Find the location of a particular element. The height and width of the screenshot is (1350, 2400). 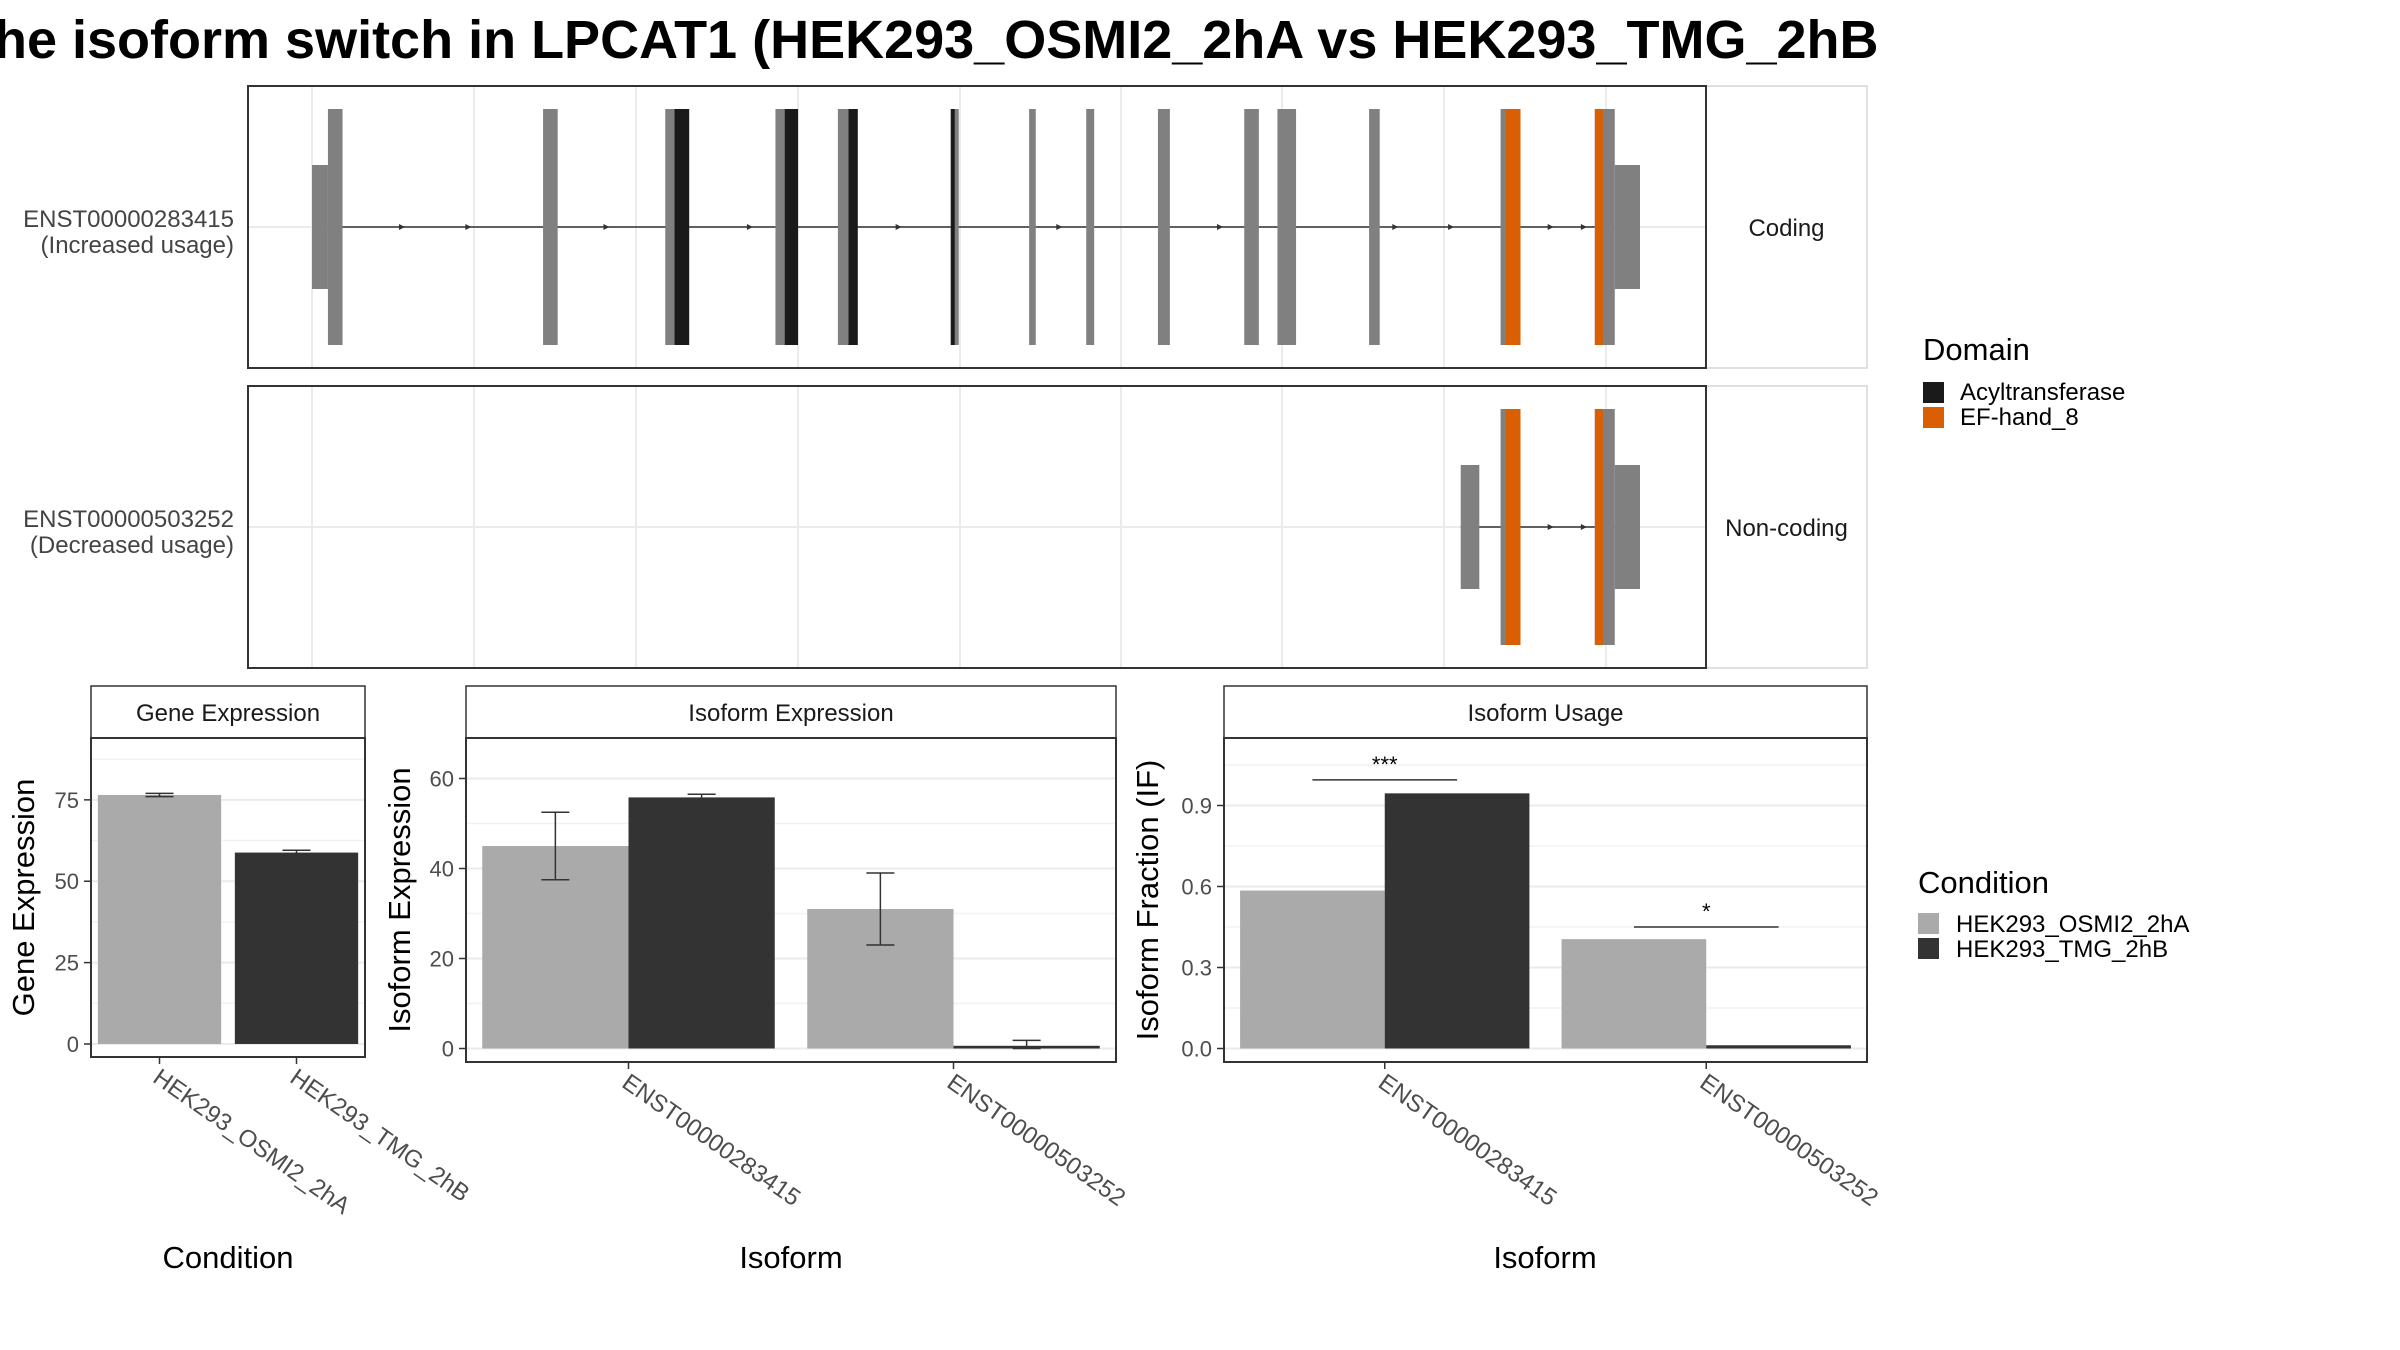

transcript-id-label: ENST00000283415 is located at coordinates (128, 219).